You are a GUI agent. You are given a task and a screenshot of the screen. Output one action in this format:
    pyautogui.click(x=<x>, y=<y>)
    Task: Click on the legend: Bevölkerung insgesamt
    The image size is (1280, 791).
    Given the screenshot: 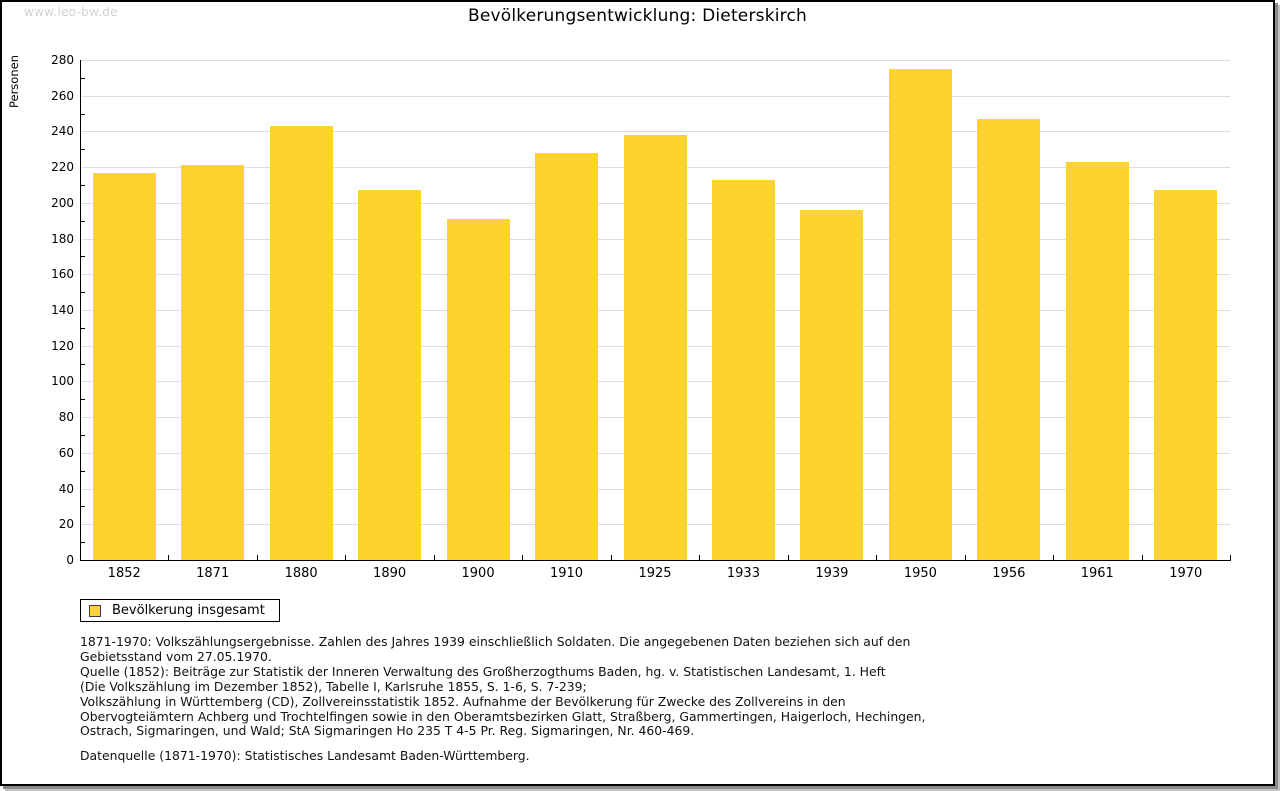 What is the action you would take?
    pyautogui.click(x=180, y=610)
    